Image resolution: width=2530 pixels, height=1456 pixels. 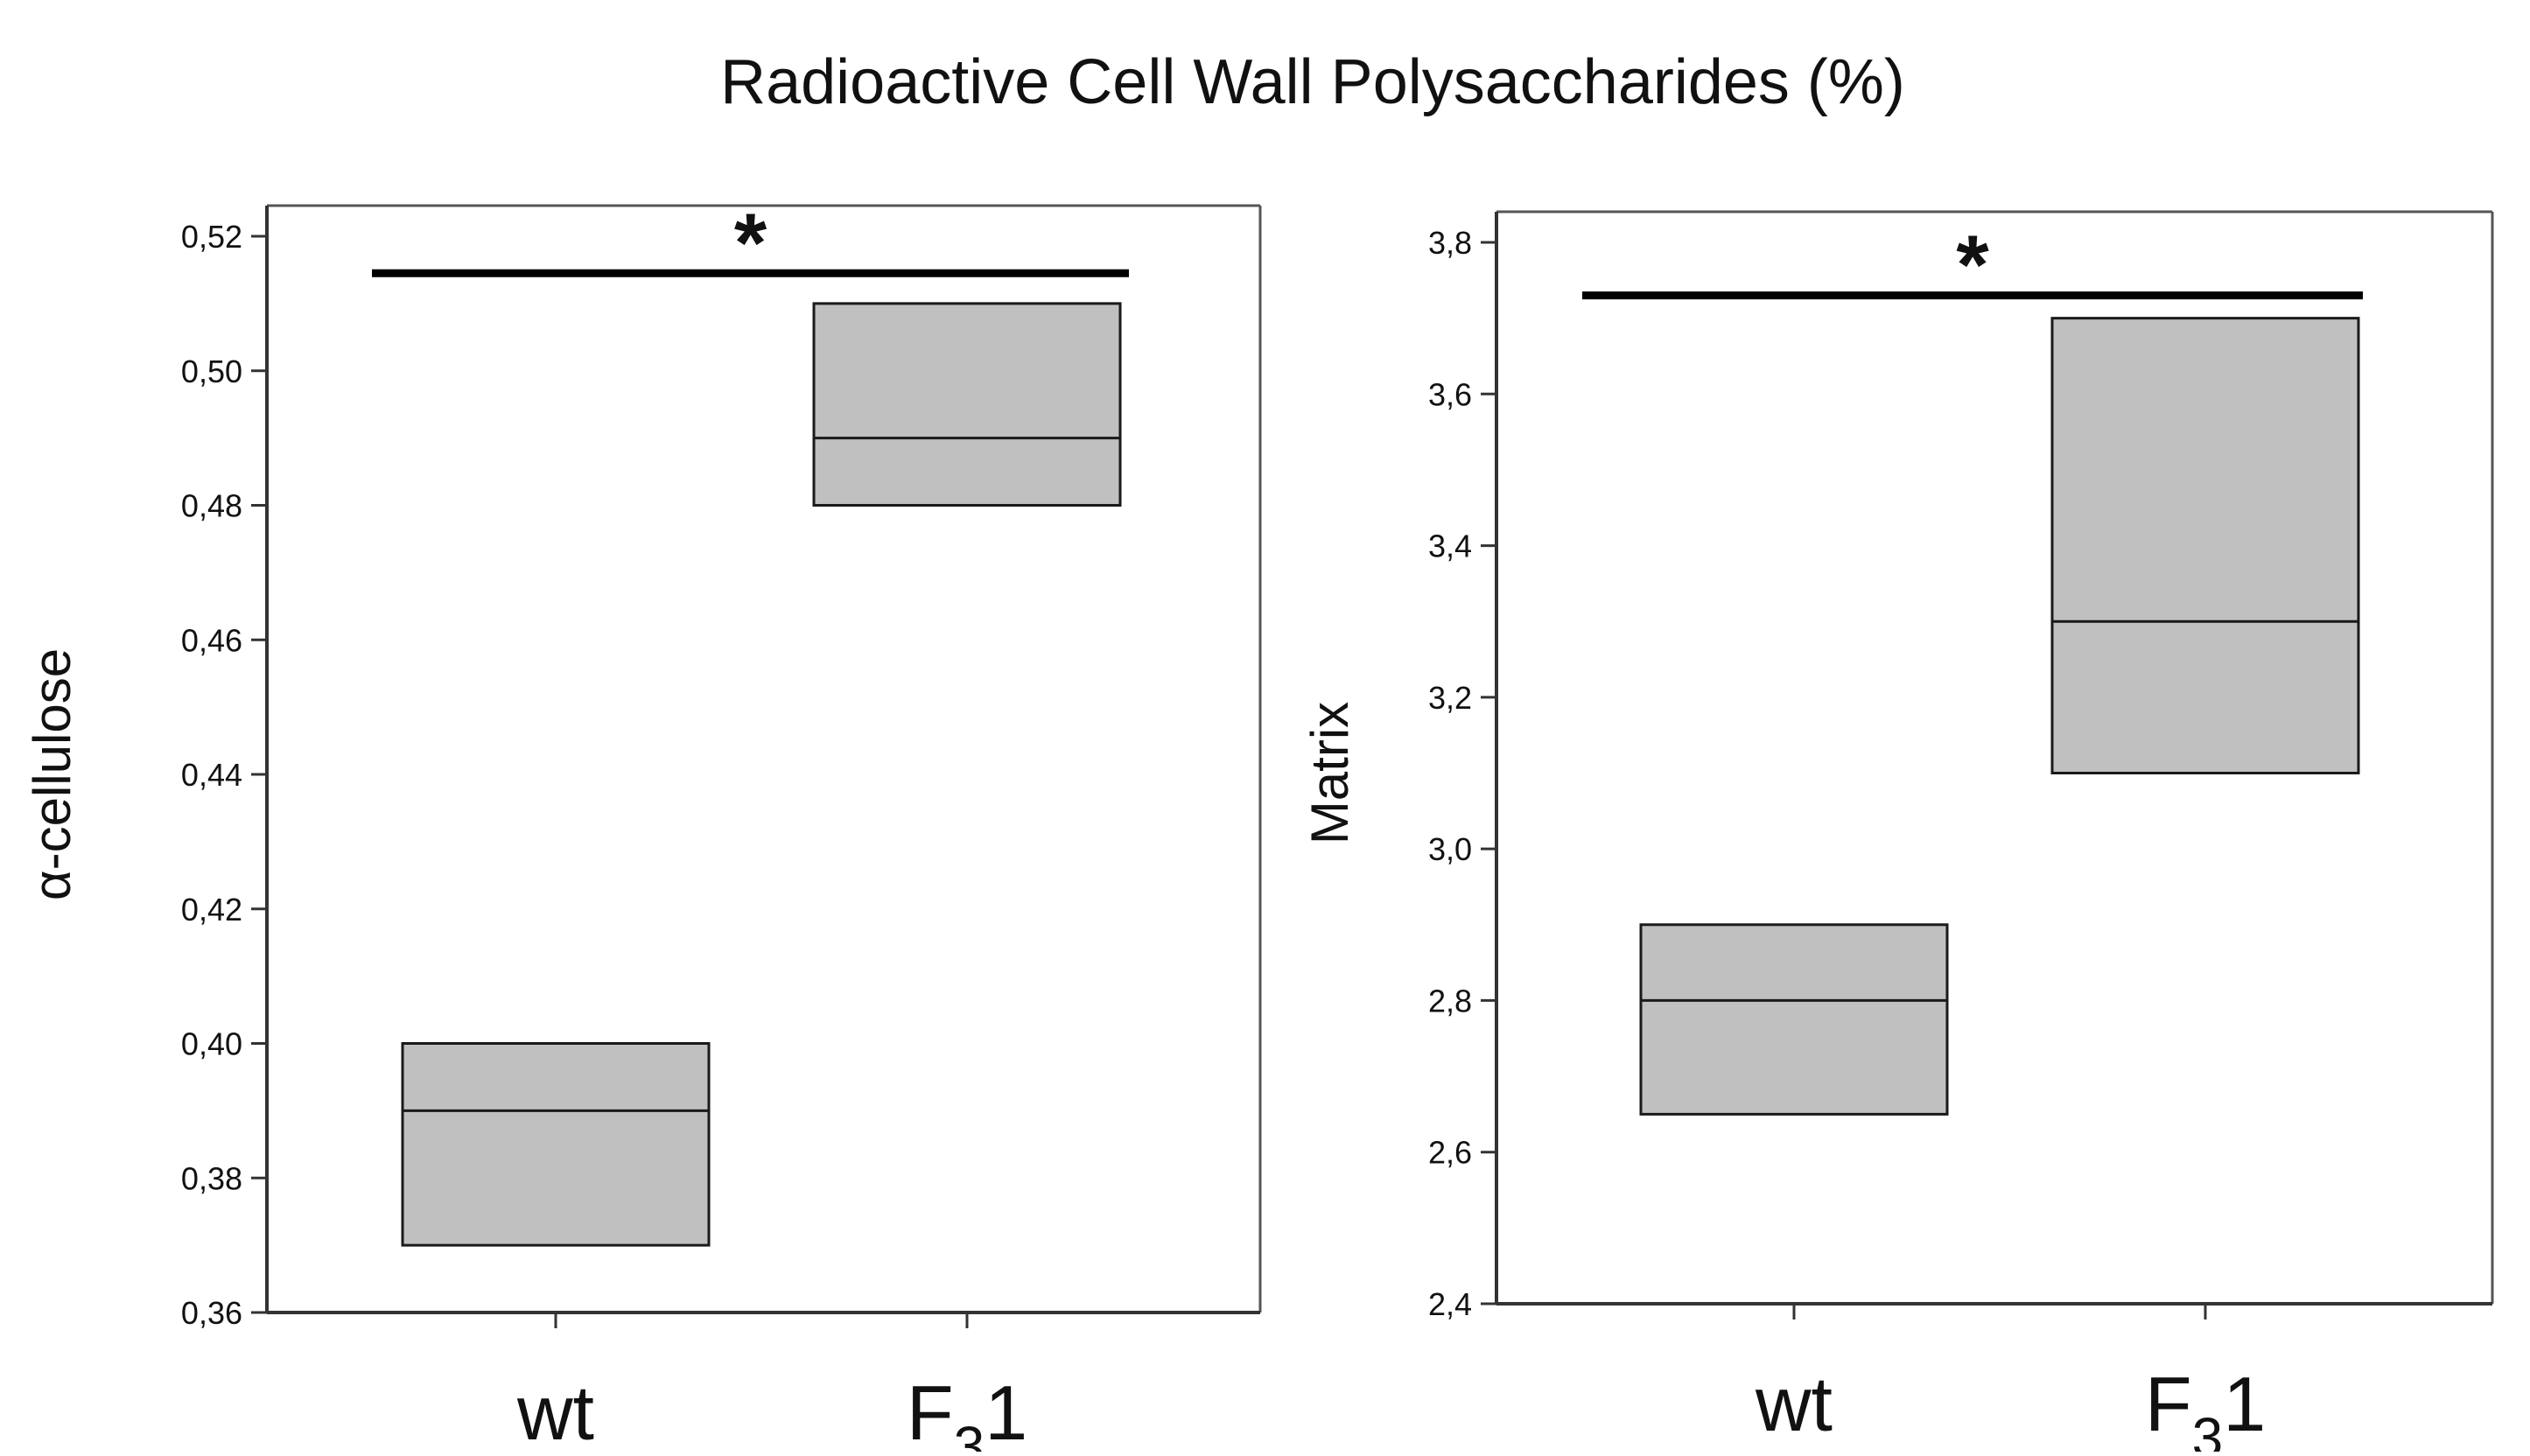 What do you see at coordinates (1450, 546) in the screenshot?
I see `y-tick-label: 3,4` at bounding box center [1450, 546].